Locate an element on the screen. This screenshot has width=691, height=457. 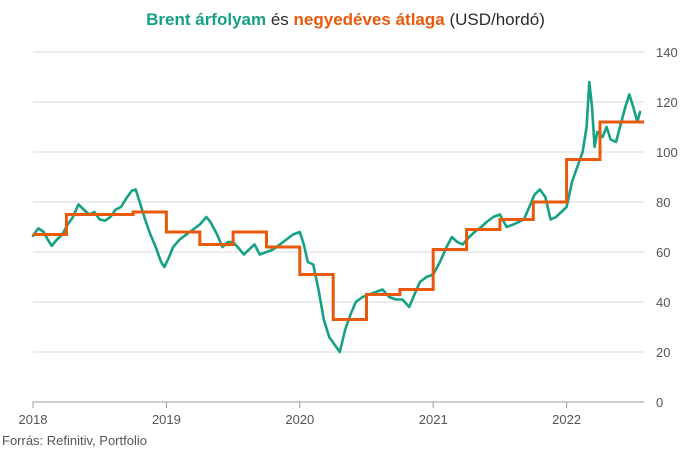
x-tick-label: 2021 is located at coordinates (433, 419).